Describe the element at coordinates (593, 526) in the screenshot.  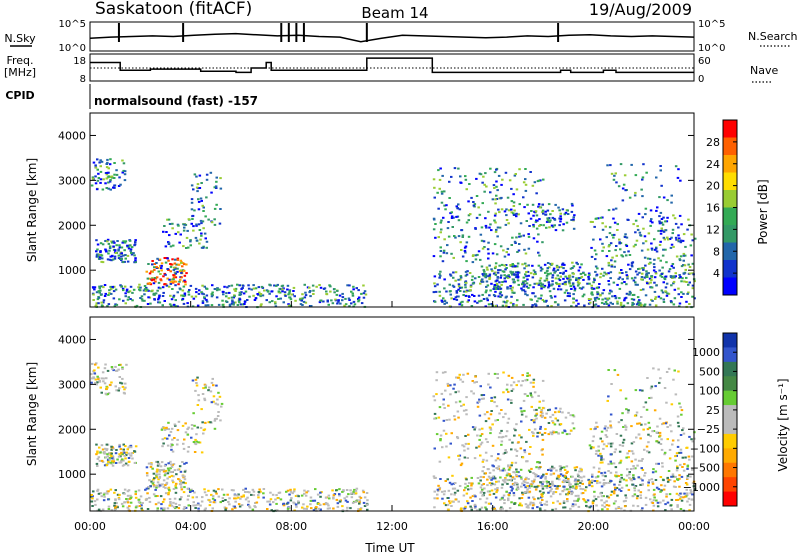
I see `x-tick-label: 20:00` at that location.